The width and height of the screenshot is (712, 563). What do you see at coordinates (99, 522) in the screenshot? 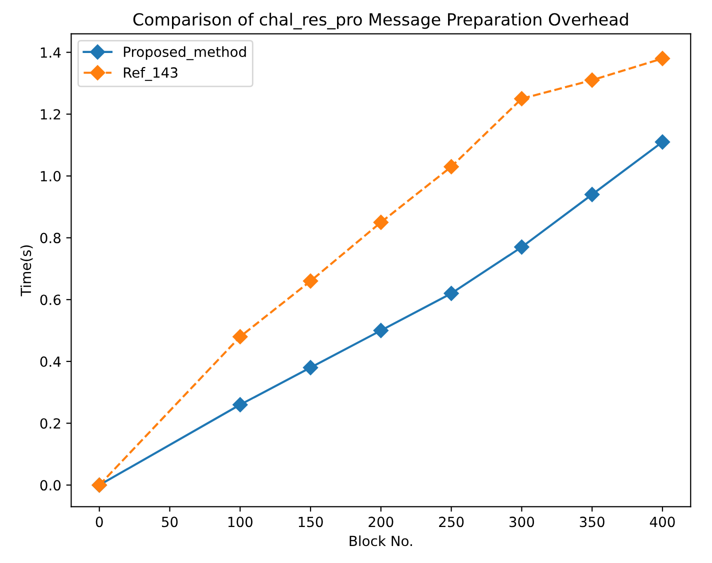
I see `x-tick-label: 0` at bounding box center [99, 522].